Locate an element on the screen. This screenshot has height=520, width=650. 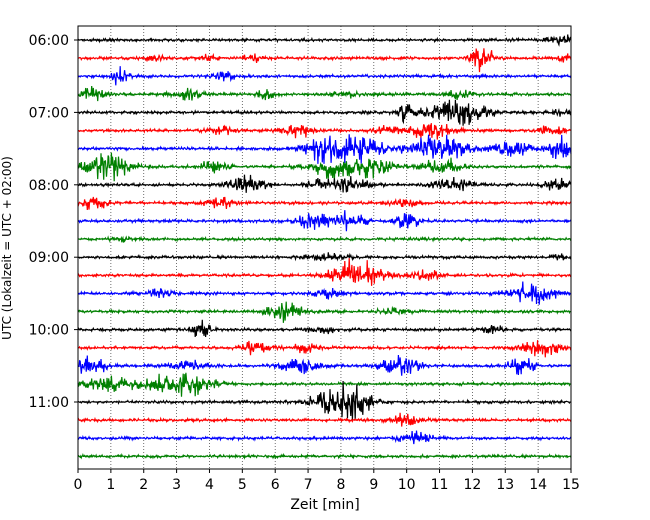
x-axis-ticks: 0 1 2 3 4 5 6 7 8 9 10 11 12 13 14 15 is located at coordinates (327, 481).